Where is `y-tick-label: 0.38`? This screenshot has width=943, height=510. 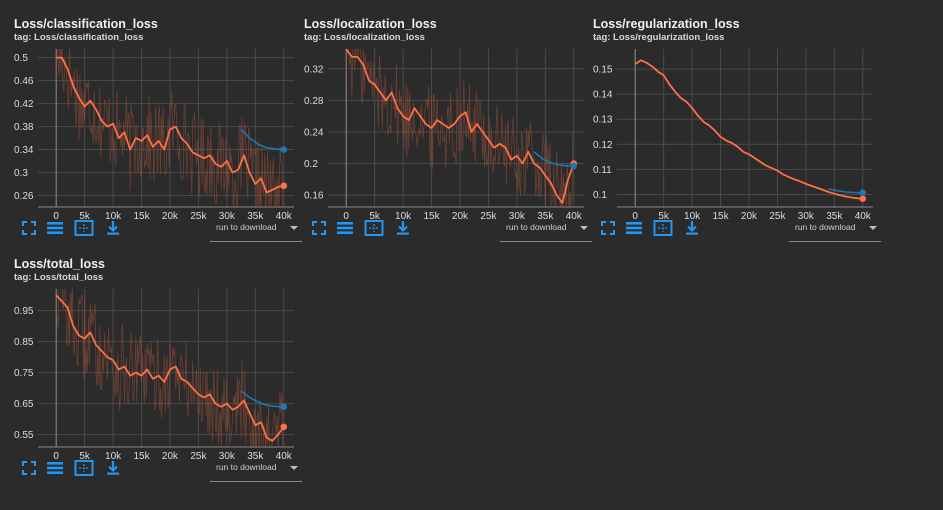 y-tick-label: 0.38 is located at coordinates (24, 127).